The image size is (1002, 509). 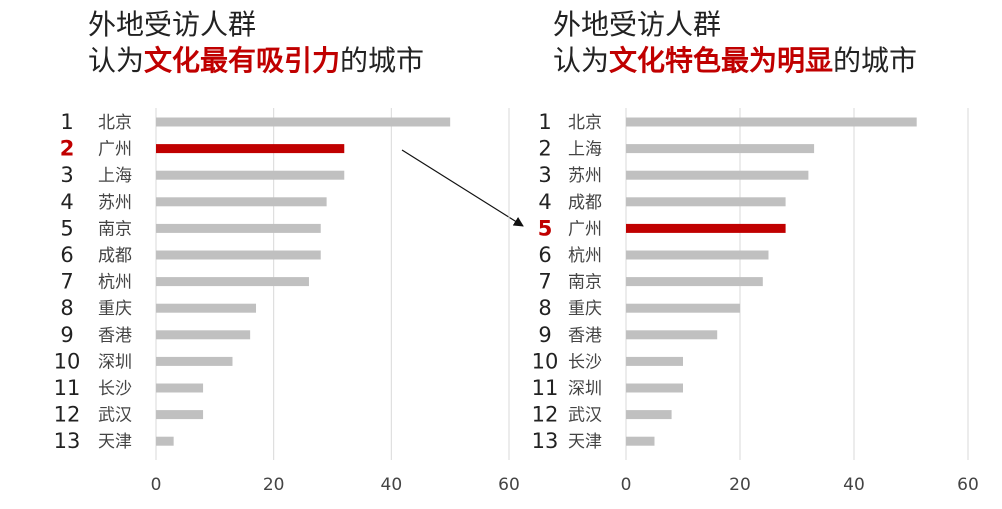 I want to click on chart-1-title-line2: 认为文化最有吸引力的城市, so click(x=256, y=61).